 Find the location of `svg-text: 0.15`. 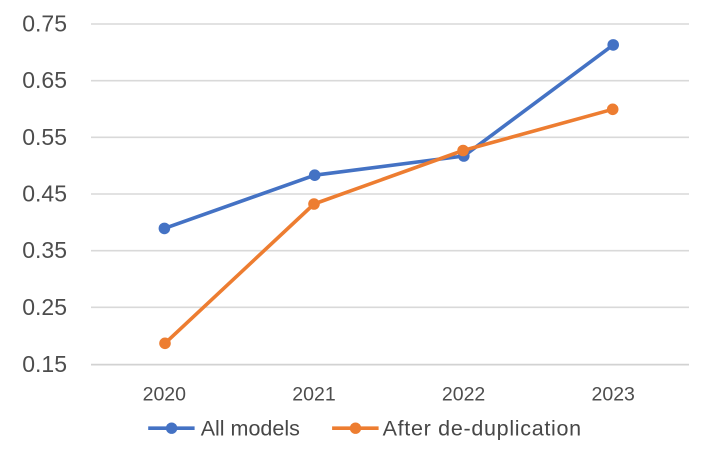

svg-text: 0.15 is located at coordinates (44, 364).